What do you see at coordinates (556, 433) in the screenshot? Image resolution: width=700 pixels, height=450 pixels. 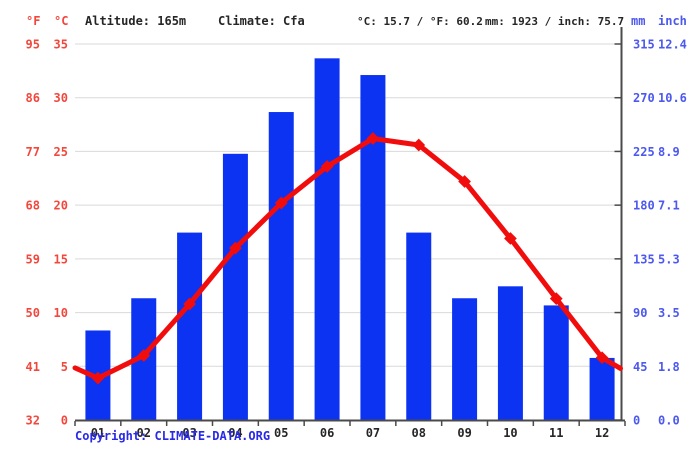 I see `month-label-11: 11` at bounding box center [556, 433].